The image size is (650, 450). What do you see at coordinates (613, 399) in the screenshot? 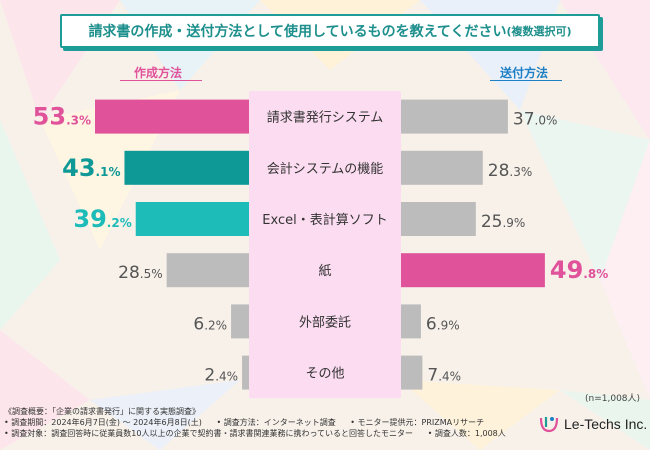
I see `sample-size-note: (n=1,008人)` at bounding box center [613, 399].